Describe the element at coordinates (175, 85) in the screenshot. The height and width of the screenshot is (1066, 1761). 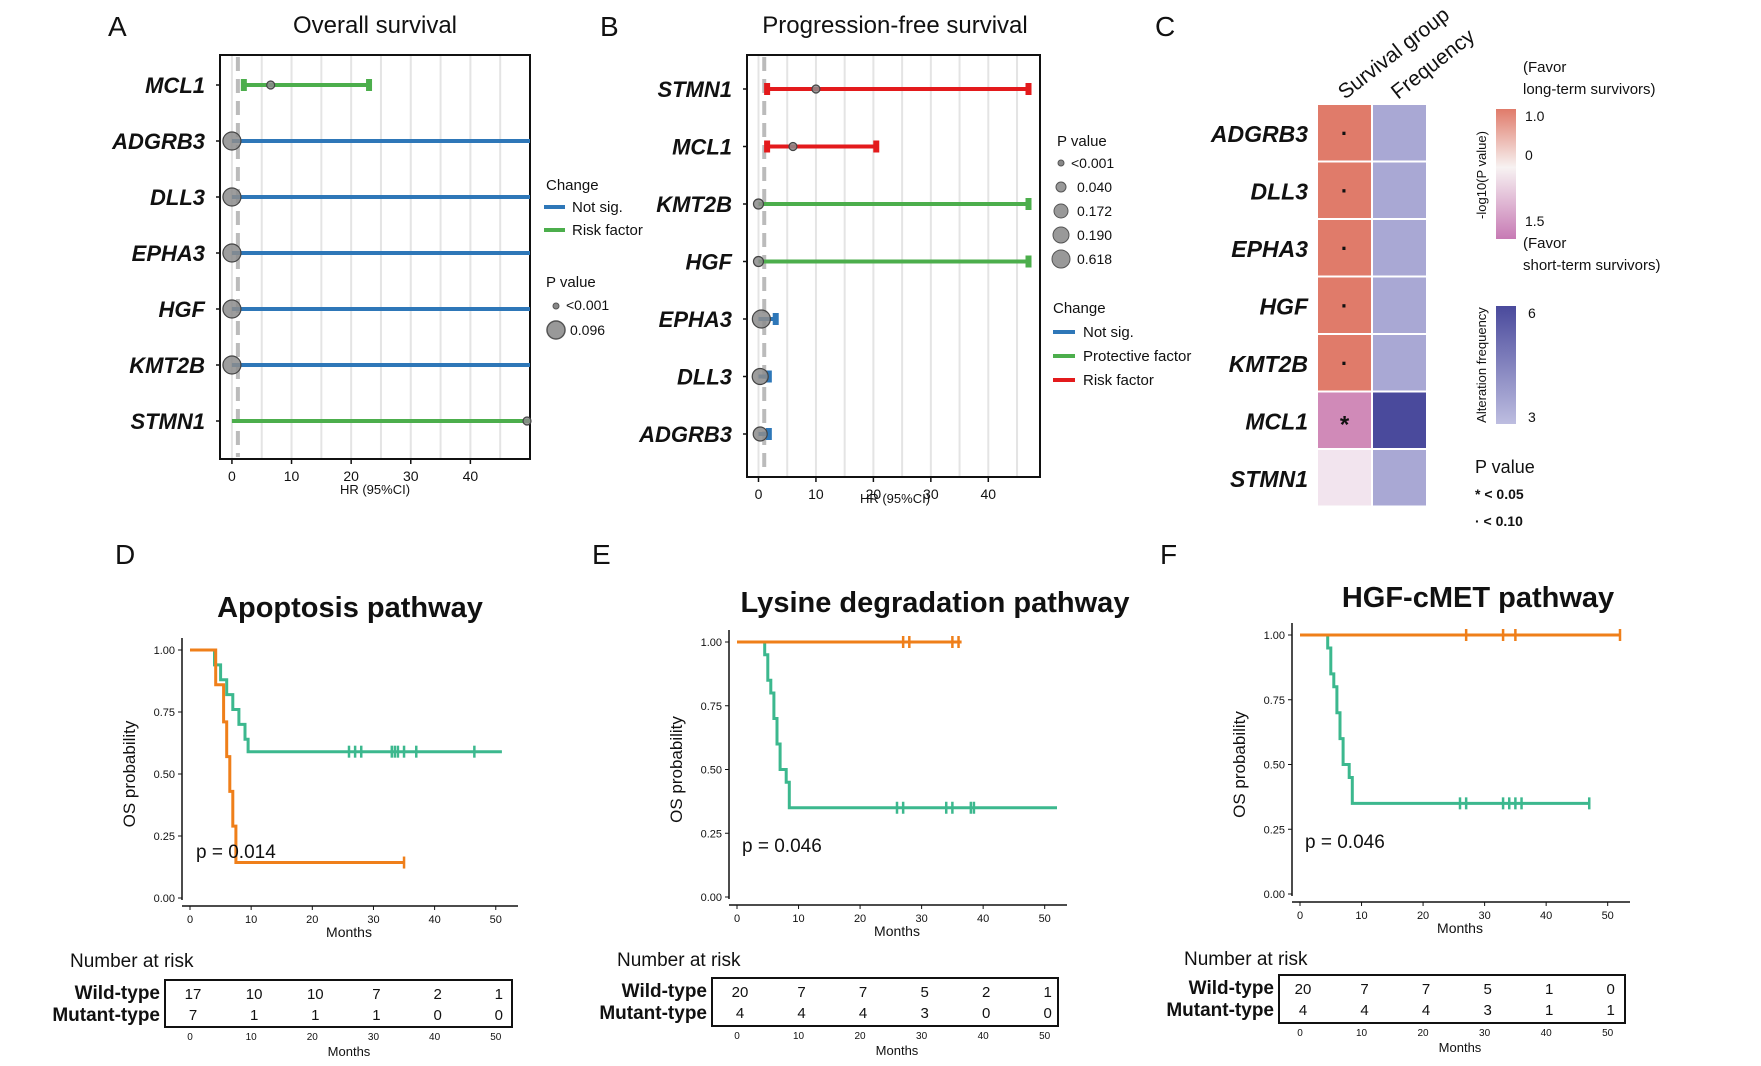
I see `forest-os-gene-label: MCL1` at that location.